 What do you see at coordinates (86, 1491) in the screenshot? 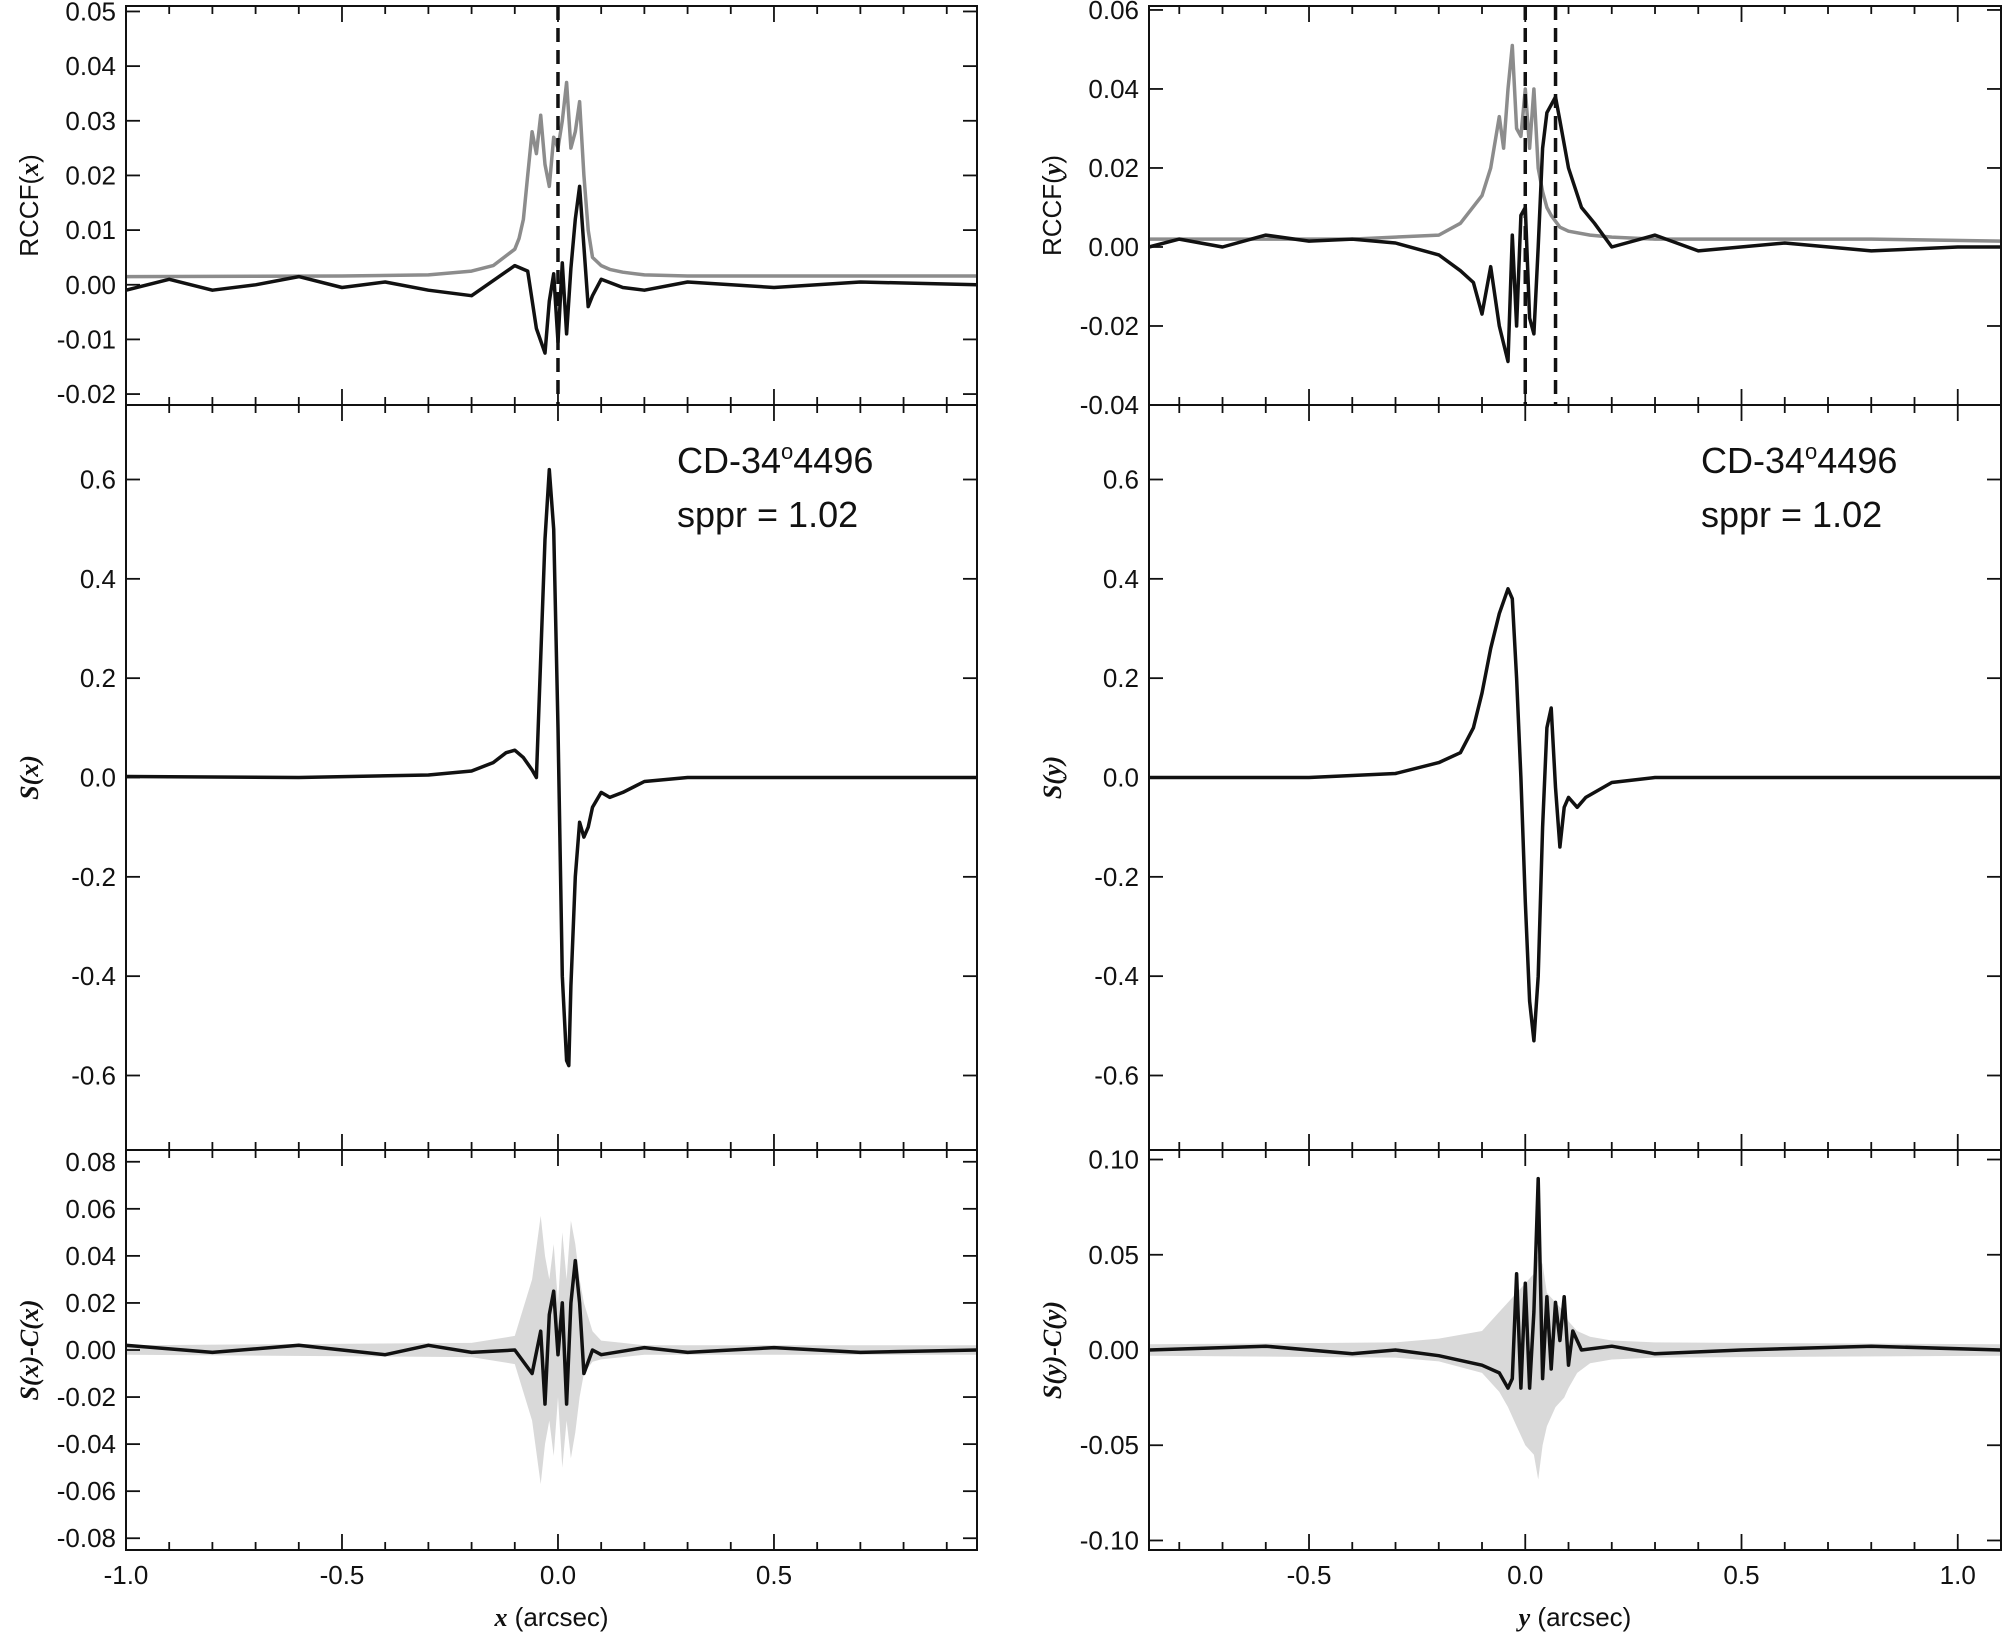
I see `y-tick-label: -0.06` at bounding box center [86, 1491].